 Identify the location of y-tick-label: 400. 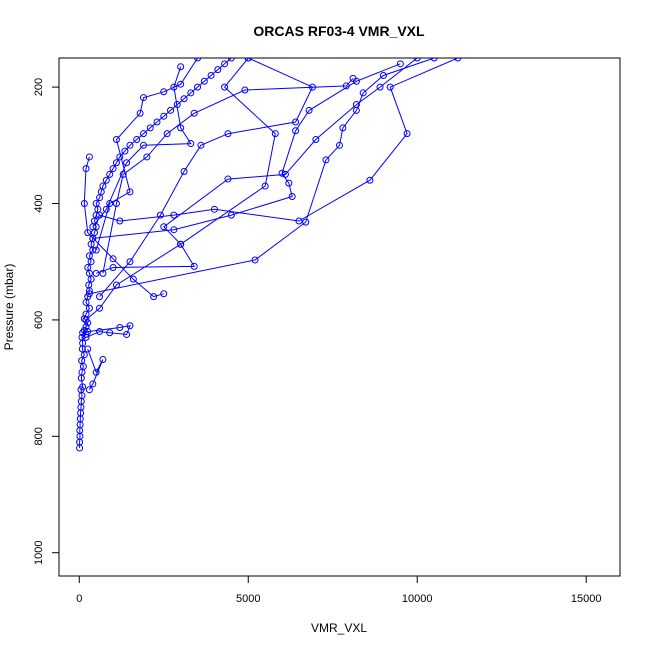
(39, 203).